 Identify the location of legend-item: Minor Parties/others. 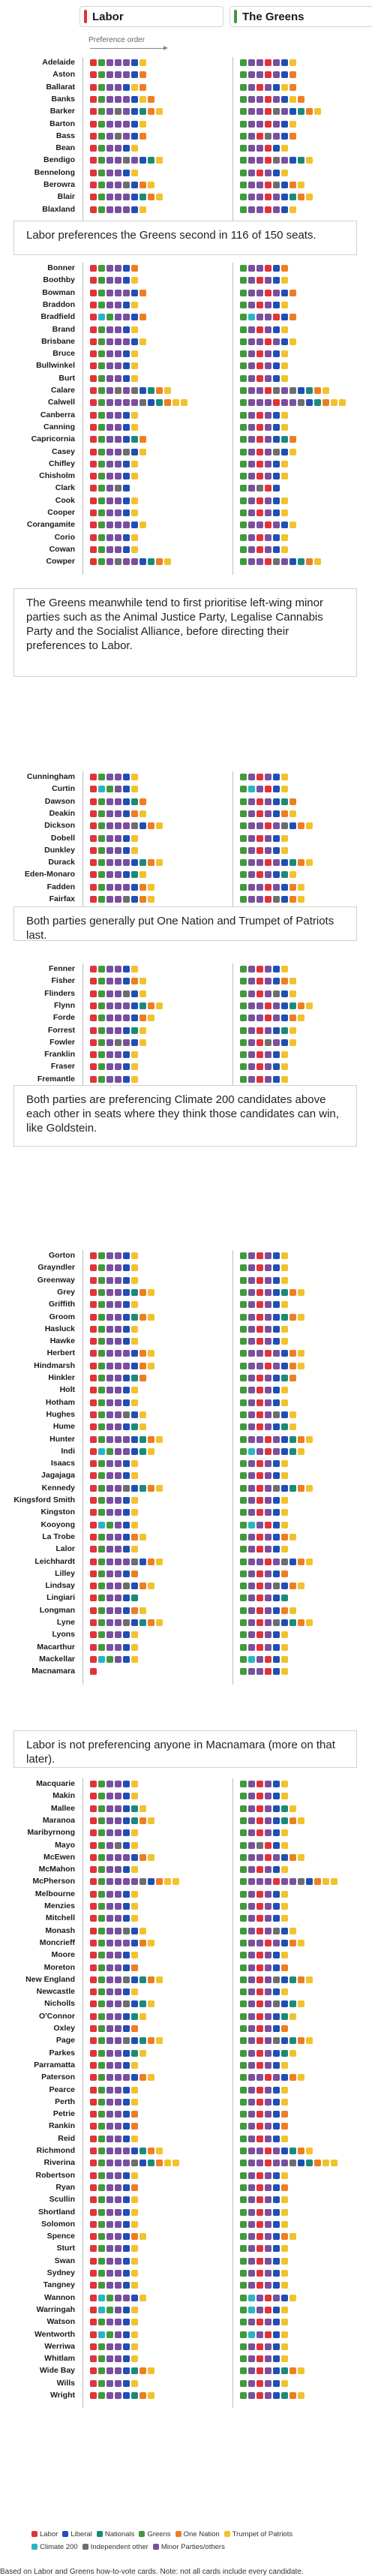
(188, 2547).